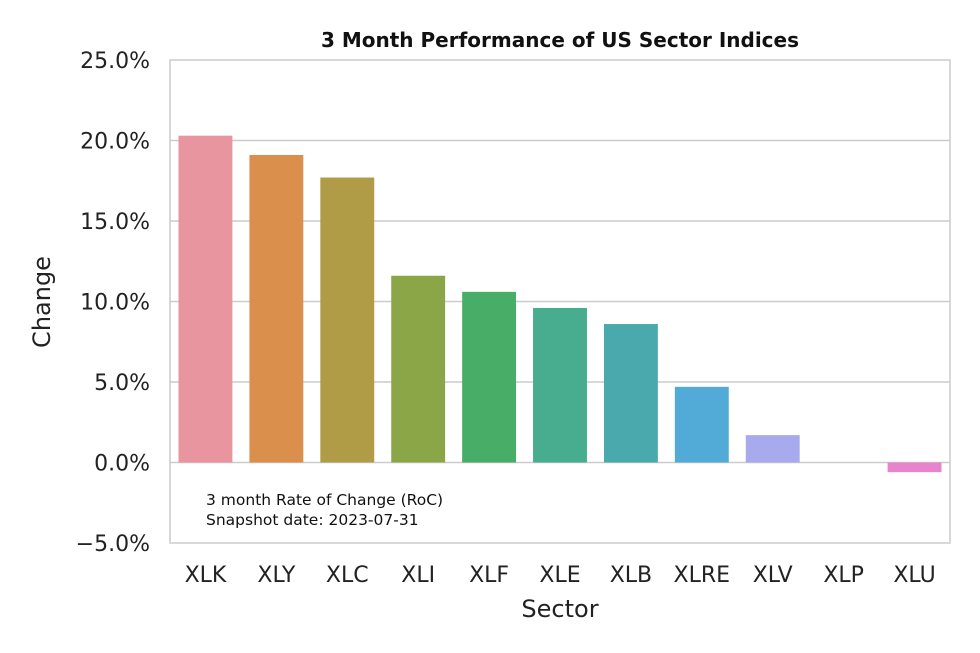 The width and height of the screenshot is (980, 653). Describe the element at coordinates (418, 369) in the screenshot. I see `bar-xli` at that location.